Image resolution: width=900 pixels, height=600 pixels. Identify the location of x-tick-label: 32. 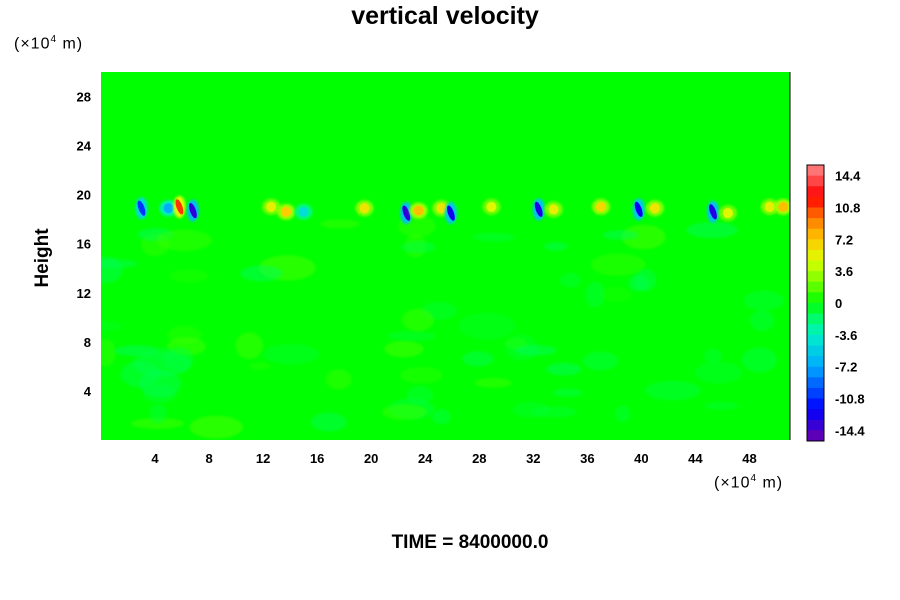
(533, 458).